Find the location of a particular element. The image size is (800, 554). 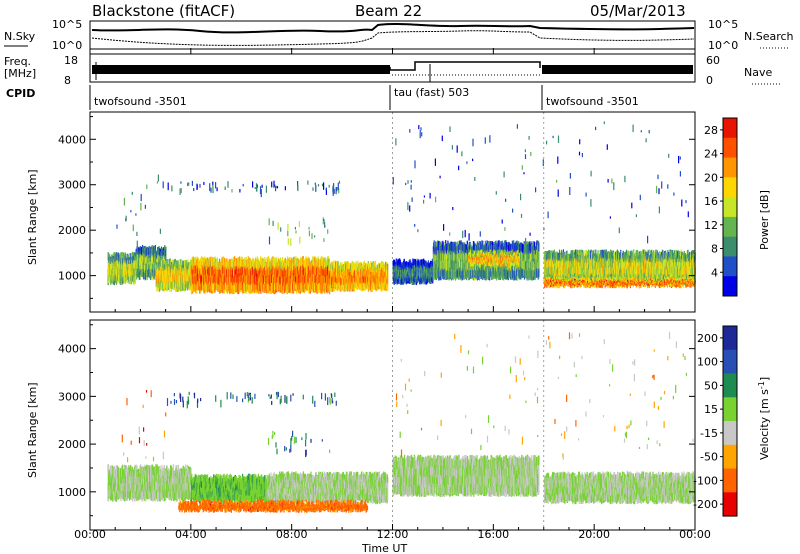

nave-tick-bottom: 0 is located at coordinates (709, 80).